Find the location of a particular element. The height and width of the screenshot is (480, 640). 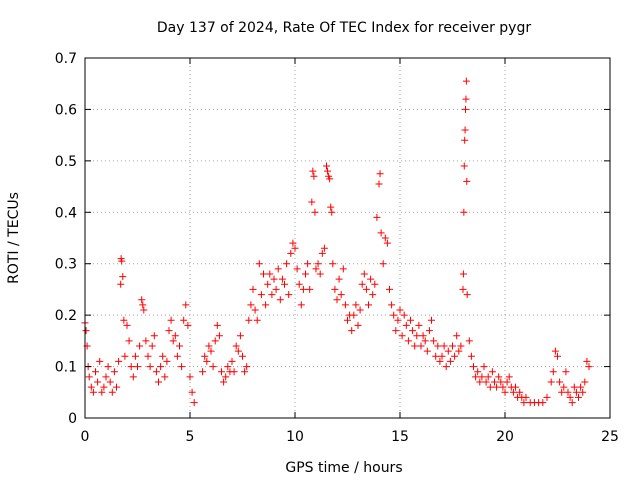

x-tick-label: 20 is located at coordinates (505, 437).